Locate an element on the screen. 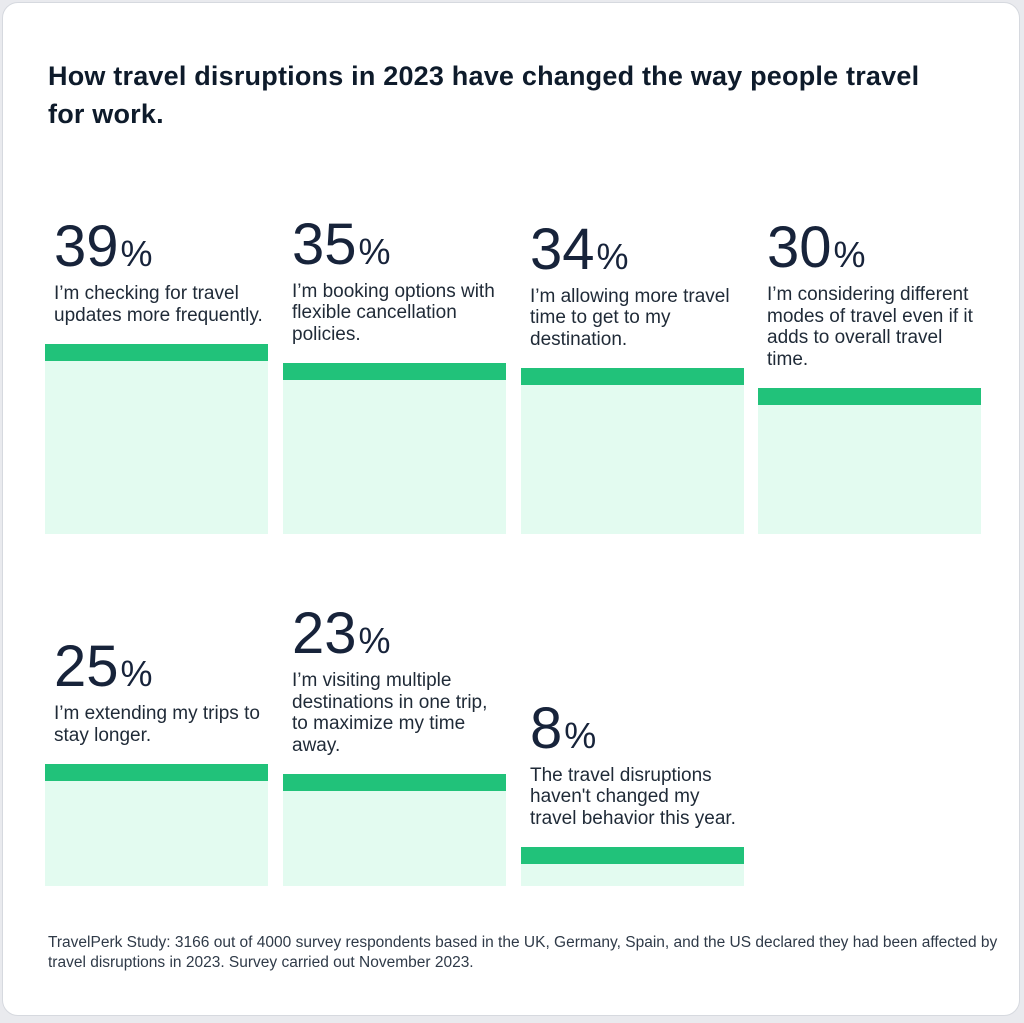  value-number: 39 is located at coordinates (86, 246).